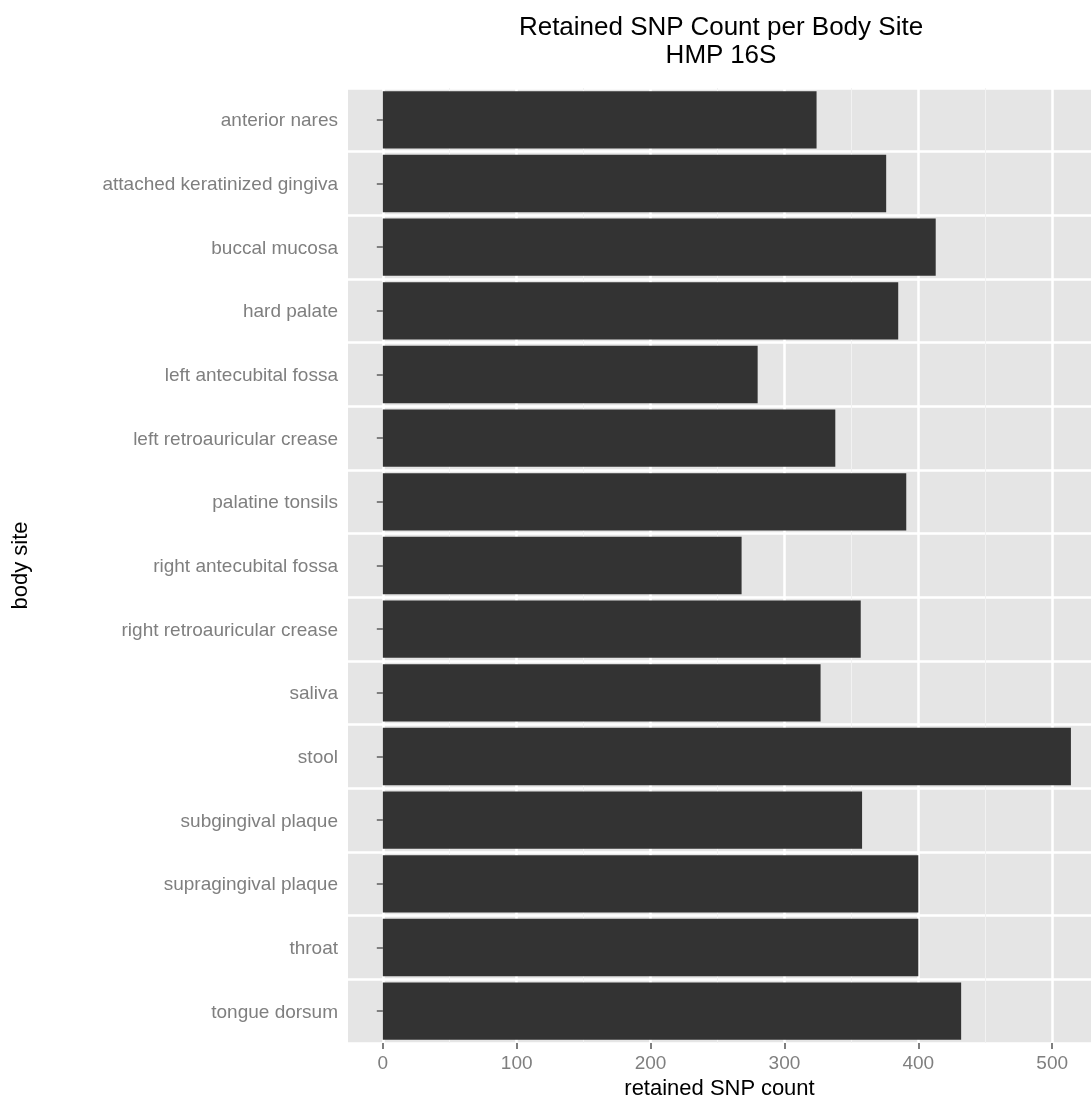 Image resolution: width=1091 pixels, height=1105 pixels. I want to click on y-tick-label: supragingival plaque, so click(250, 884).